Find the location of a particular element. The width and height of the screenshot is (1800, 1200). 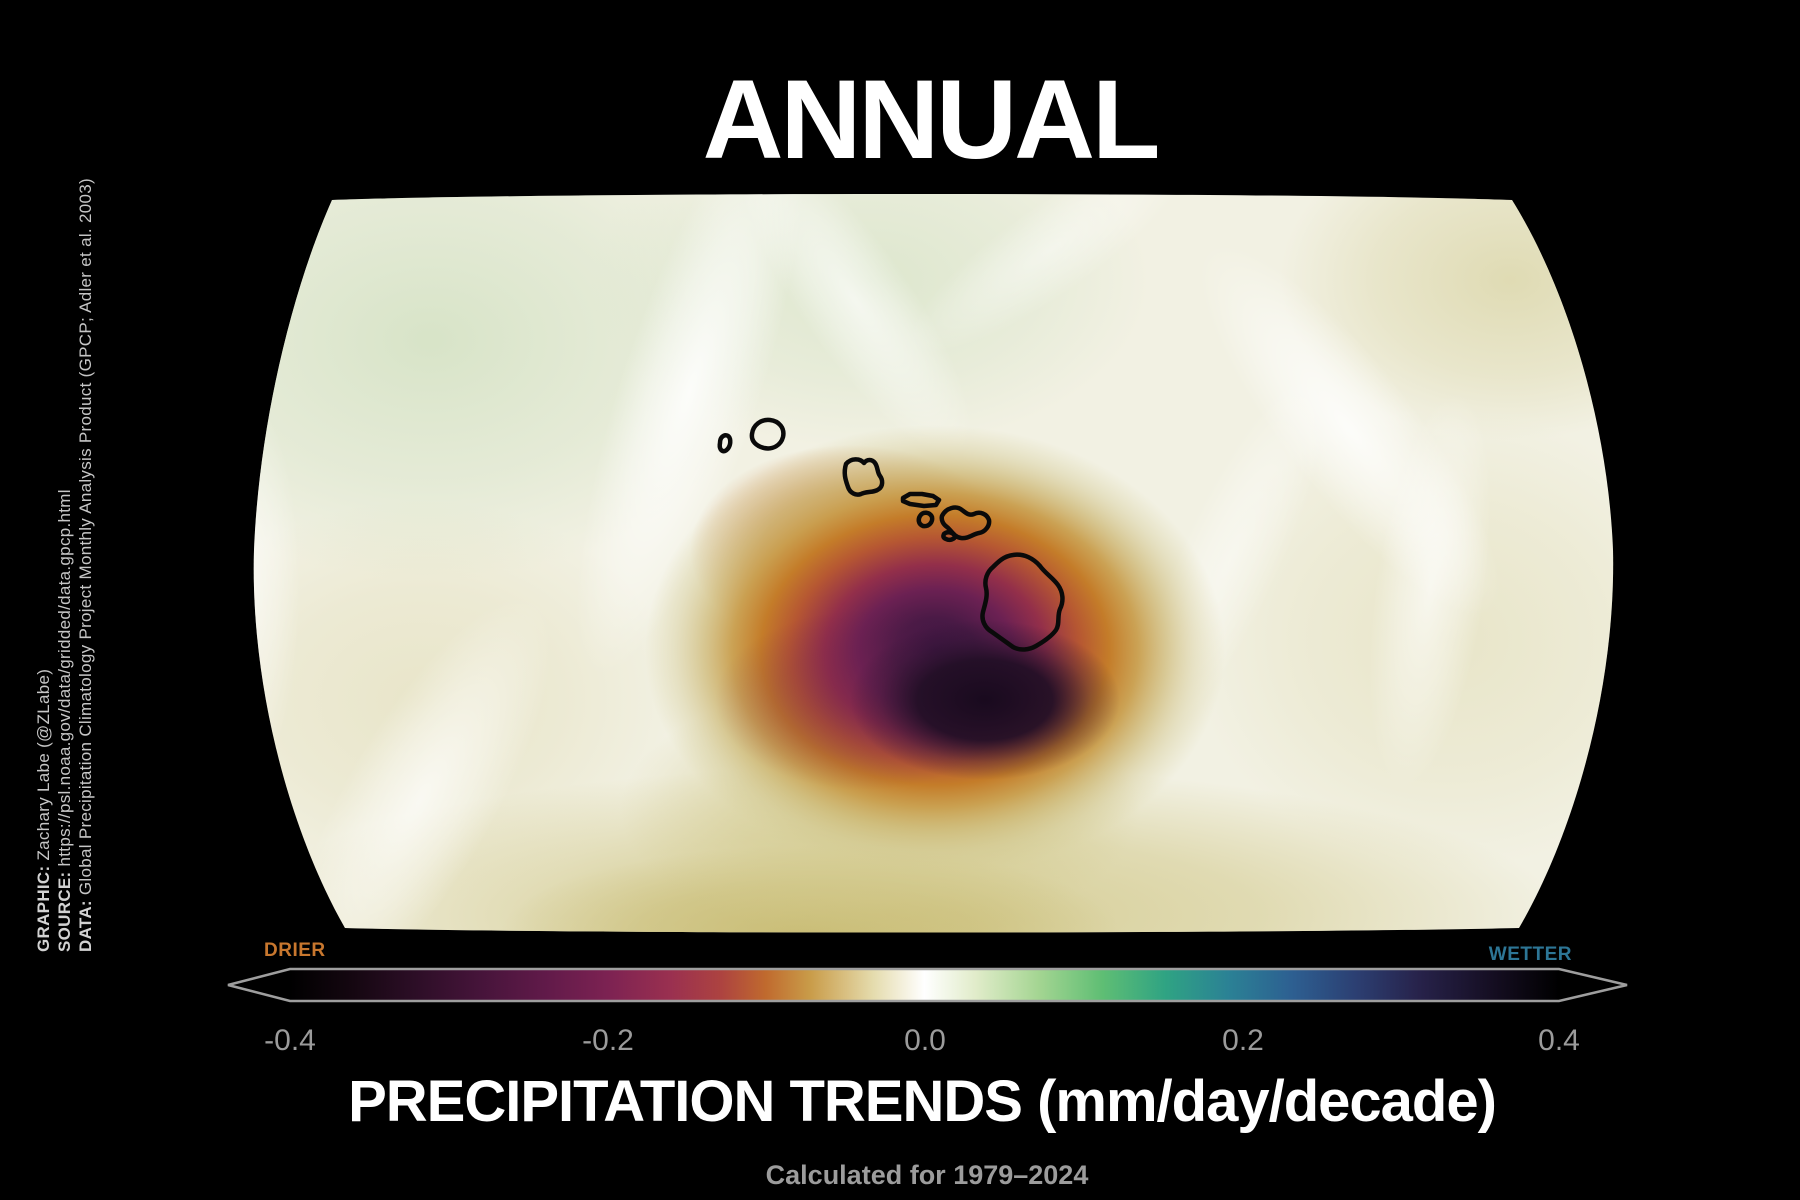

island-kahoolawe is located at coordinates (949, 536).